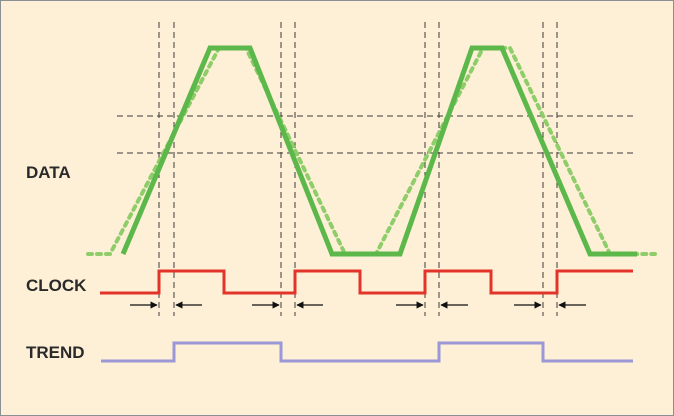  What do you see at coordinates (367, 352) in the screenshot?
I see `trend-signal-trace` at bounding box center [367, 352].